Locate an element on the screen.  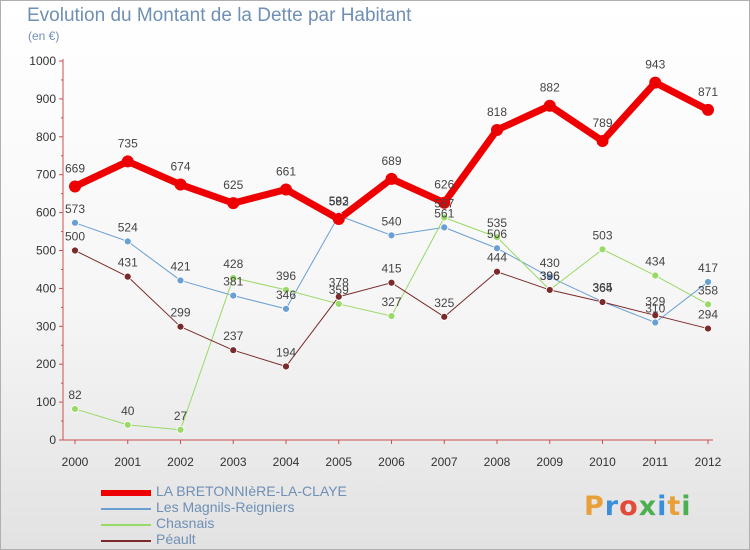
data-label: 735 is located at coordinates (128, 143).